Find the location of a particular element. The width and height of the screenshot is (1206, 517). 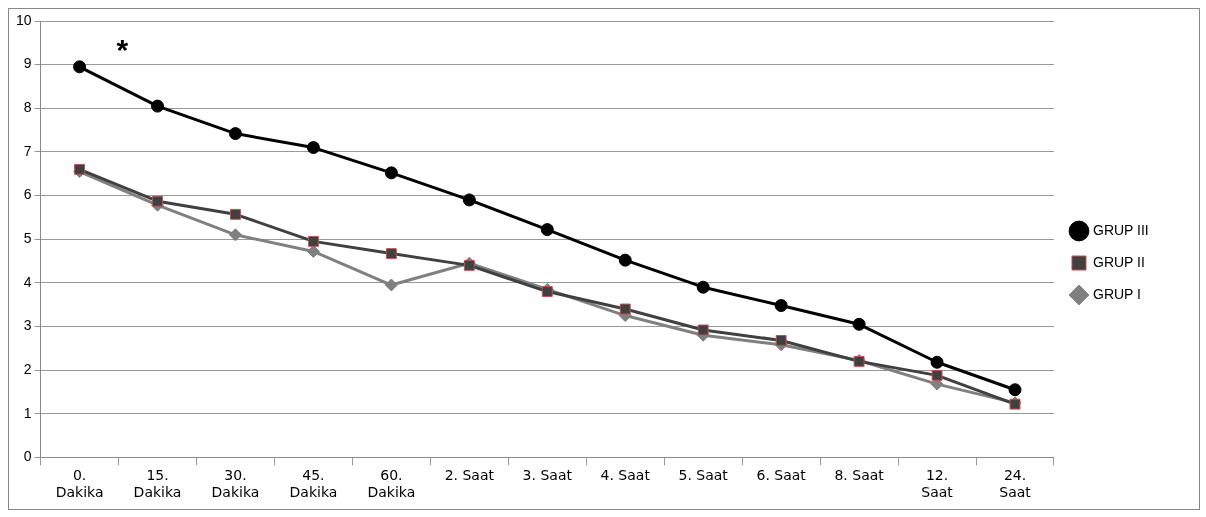

x-tick-label: 6. Saat is located at coordinates (781, 475).